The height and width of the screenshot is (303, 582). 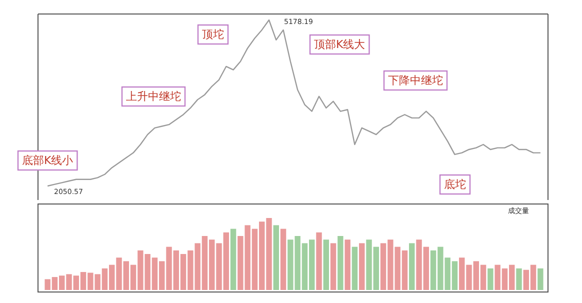 I want to click on annotation: 顶坨, so click(x=213, y=34).